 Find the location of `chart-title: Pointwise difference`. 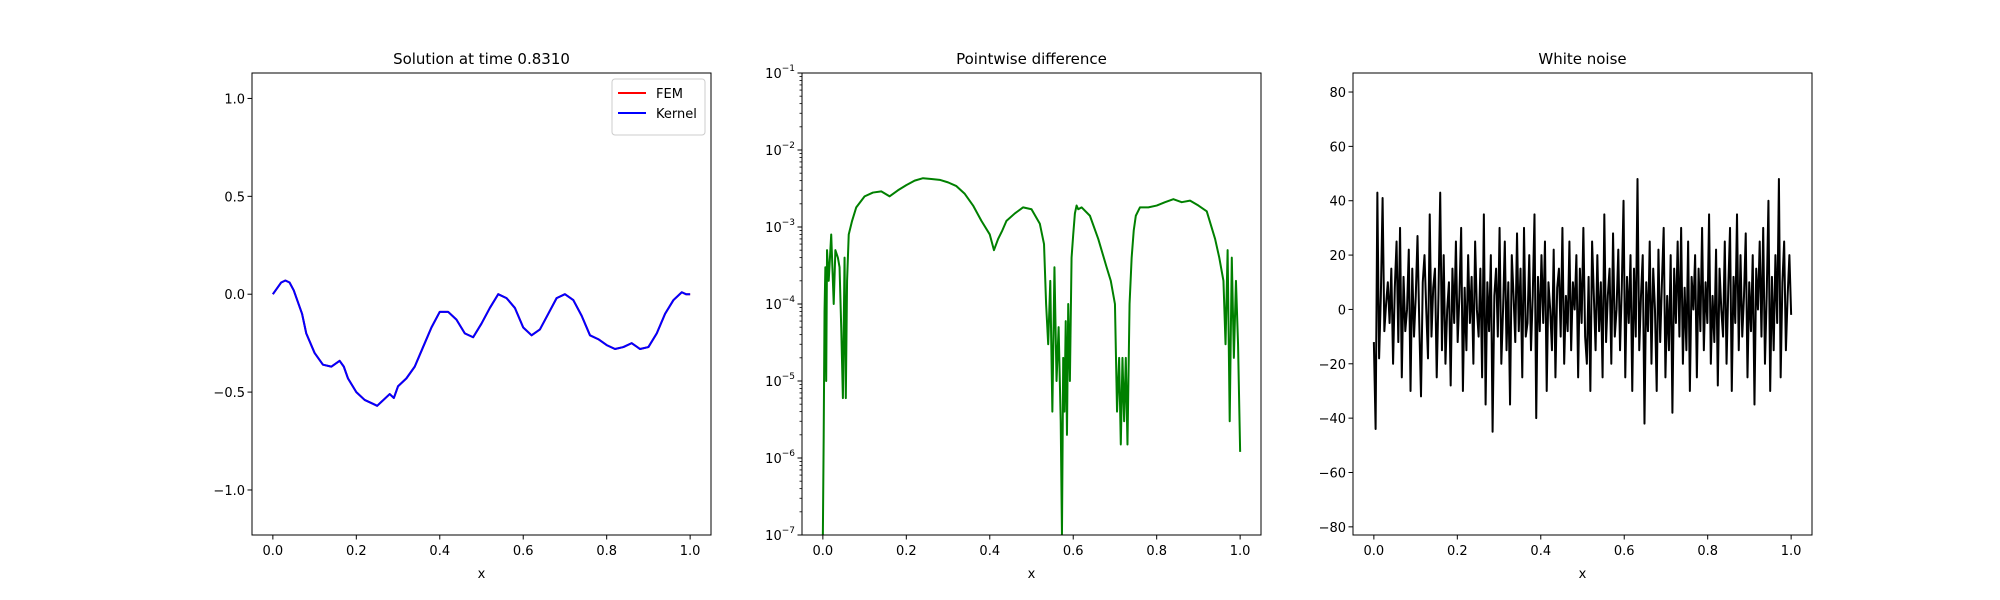

chart-title: Pointwise difference is located at coordinates (1031, 59).